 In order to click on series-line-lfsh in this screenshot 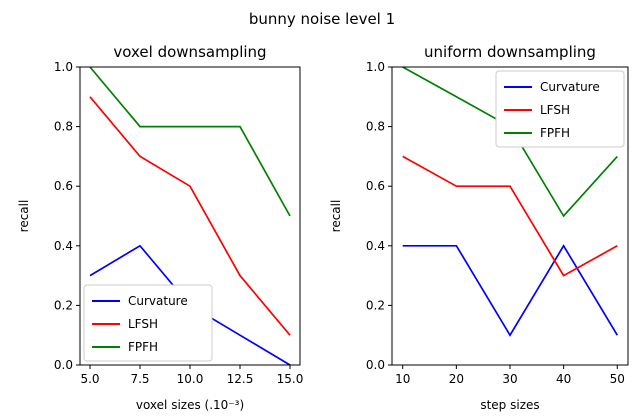, I will do `click(510, 216)`.